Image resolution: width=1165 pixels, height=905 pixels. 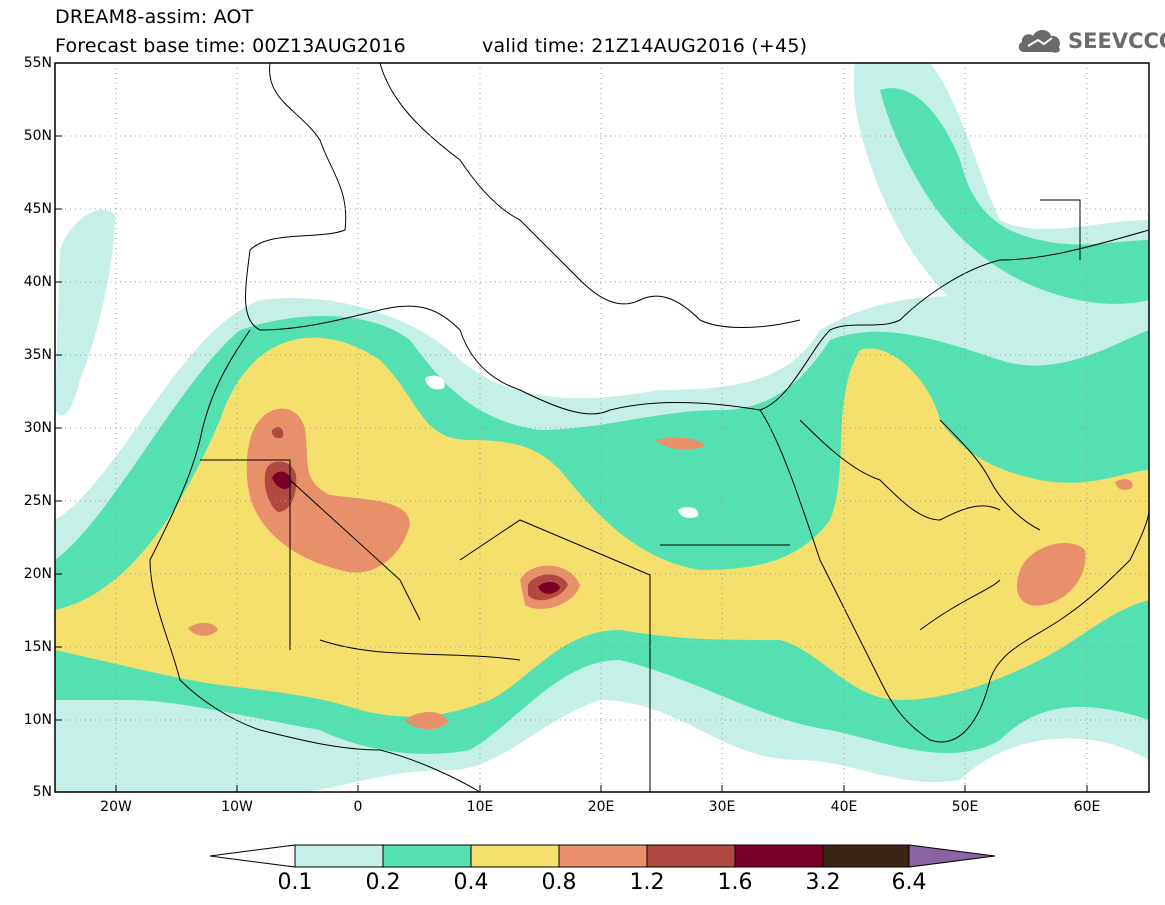 I want to click on lat-label: 10N, so click(x=37, y=720).